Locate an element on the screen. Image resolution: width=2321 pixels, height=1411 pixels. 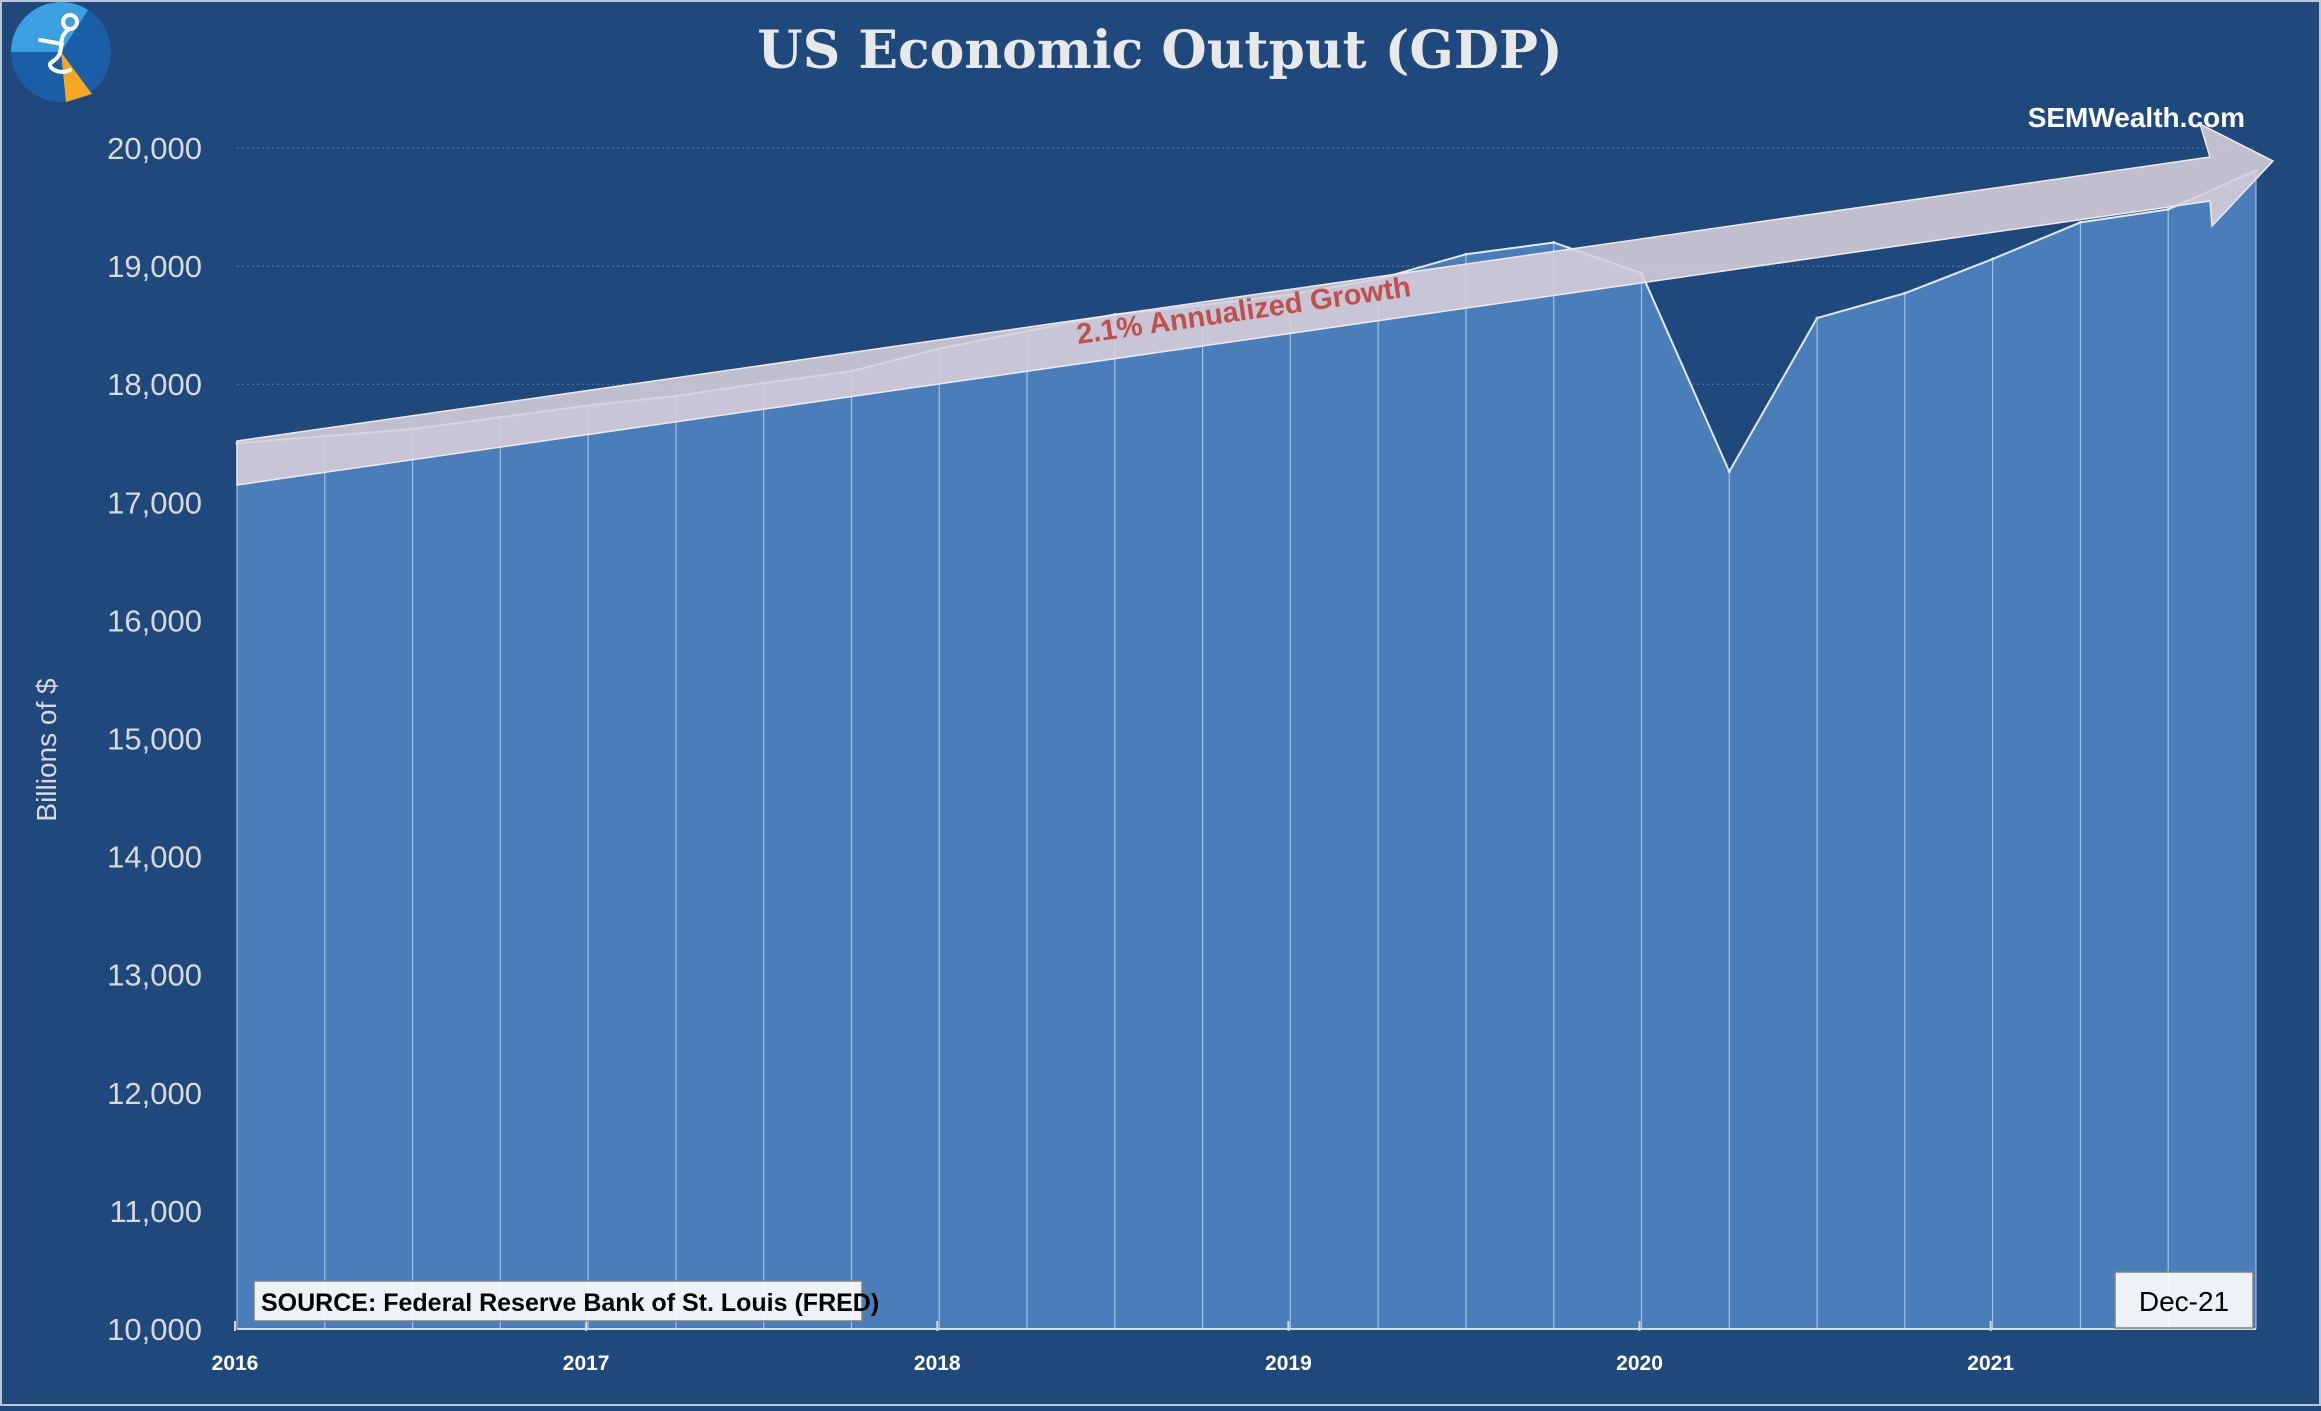
x-axis-ticks: 2016 2017 2018 2019 2020 2021 is located at coordinates (1234, 1348).